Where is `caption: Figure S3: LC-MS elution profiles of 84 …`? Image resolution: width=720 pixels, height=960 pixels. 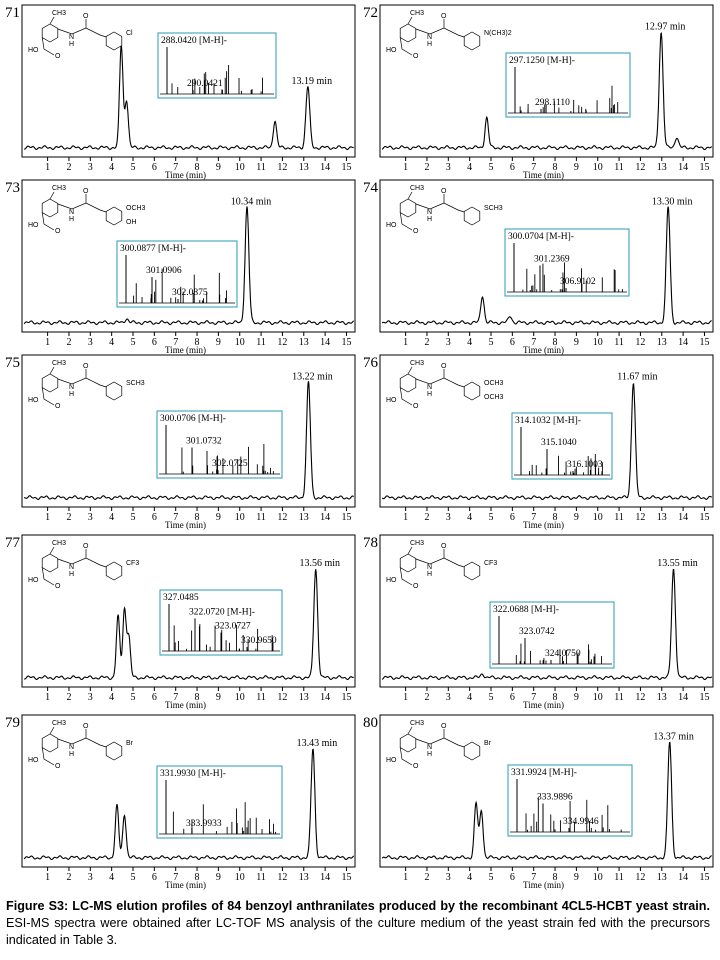
caption: Figure S3: LC-MS elution profiles of 84 … is located at coordinates (358, 923).